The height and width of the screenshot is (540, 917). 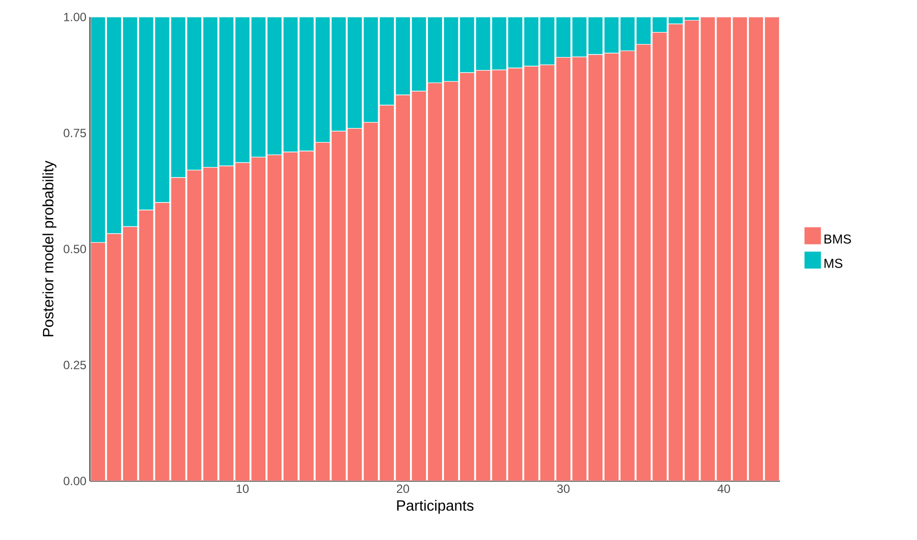 I want to click on legend-label: BMS, so click(x=837, y=239).